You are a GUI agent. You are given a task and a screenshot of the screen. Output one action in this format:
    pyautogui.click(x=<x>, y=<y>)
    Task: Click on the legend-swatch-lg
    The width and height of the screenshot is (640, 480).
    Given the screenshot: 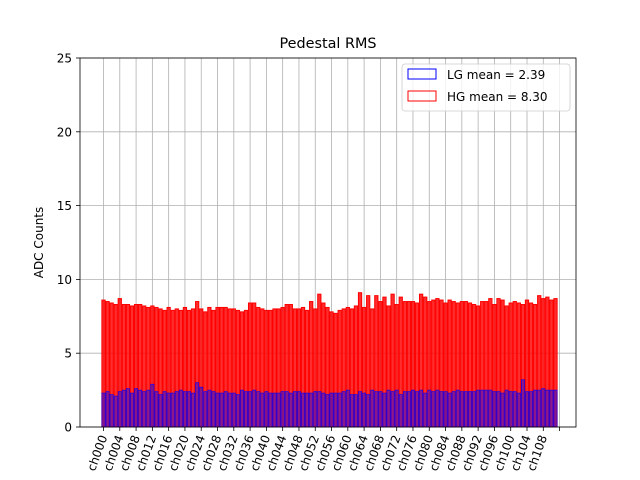 What is the action you would take?
    pyautogui.click(x=422, y=74)
    